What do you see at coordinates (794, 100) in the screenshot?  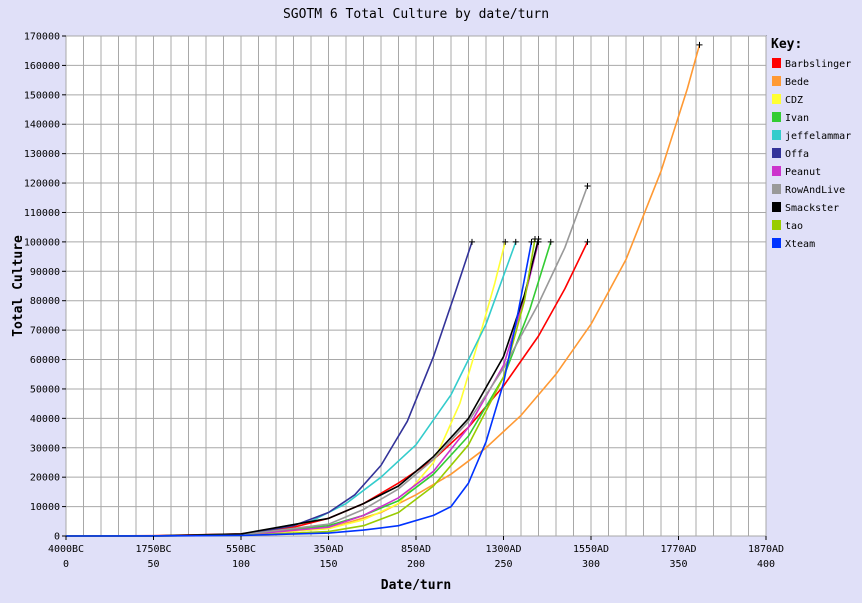 I see `legend-label: CDZ` at bounding box center [794, 100].